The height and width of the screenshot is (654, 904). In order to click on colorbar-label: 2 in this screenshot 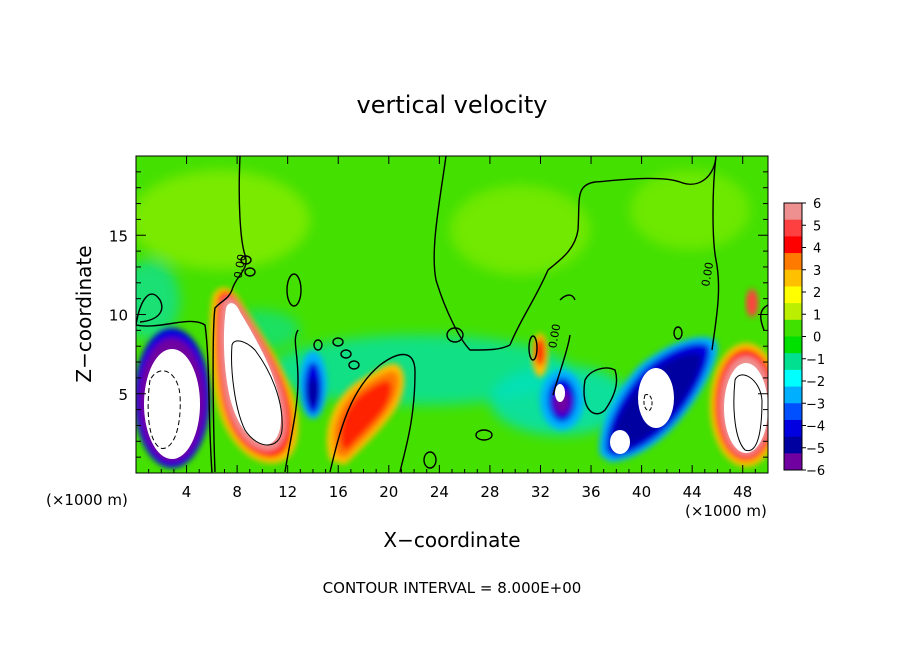, I will do `click(817, 293)`.